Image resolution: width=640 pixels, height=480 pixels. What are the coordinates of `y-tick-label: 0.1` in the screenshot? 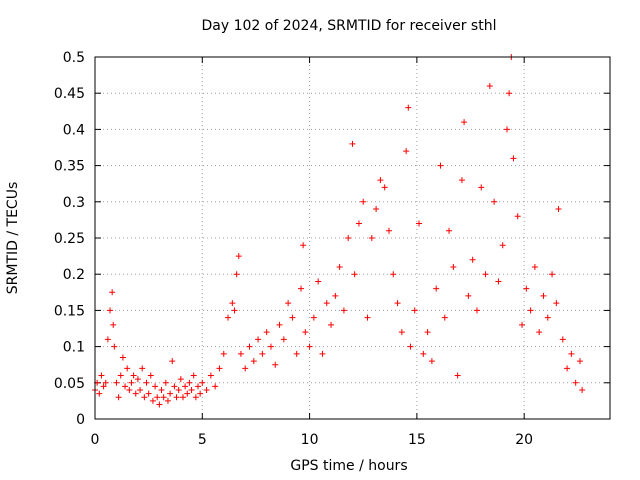 It's located at (74, 348).